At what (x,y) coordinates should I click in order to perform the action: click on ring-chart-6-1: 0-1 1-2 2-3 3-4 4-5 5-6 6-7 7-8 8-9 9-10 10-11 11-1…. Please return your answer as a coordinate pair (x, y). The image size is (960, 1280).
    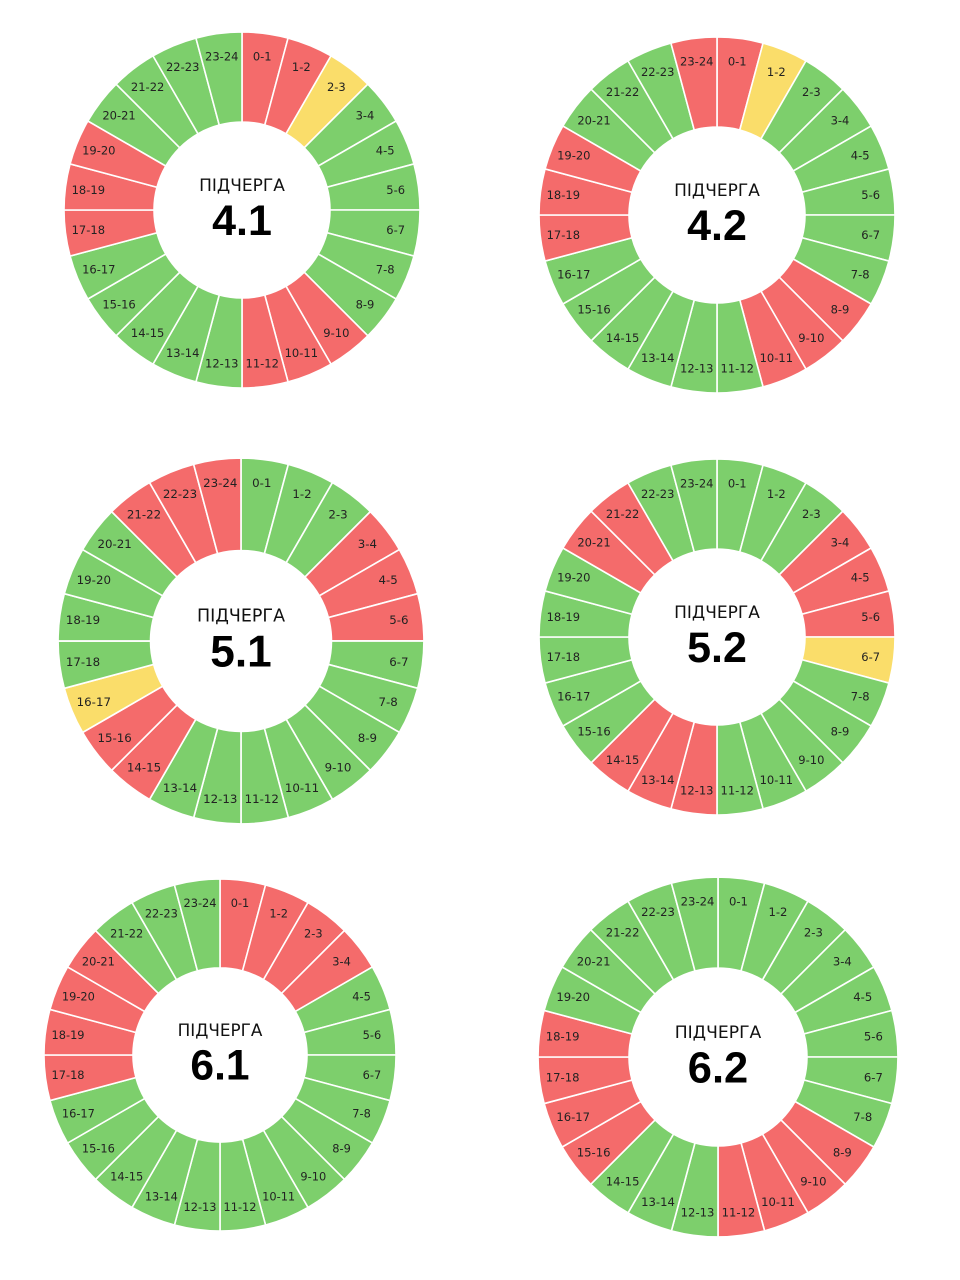
    Looking at the image, I should click on (220, 1055).